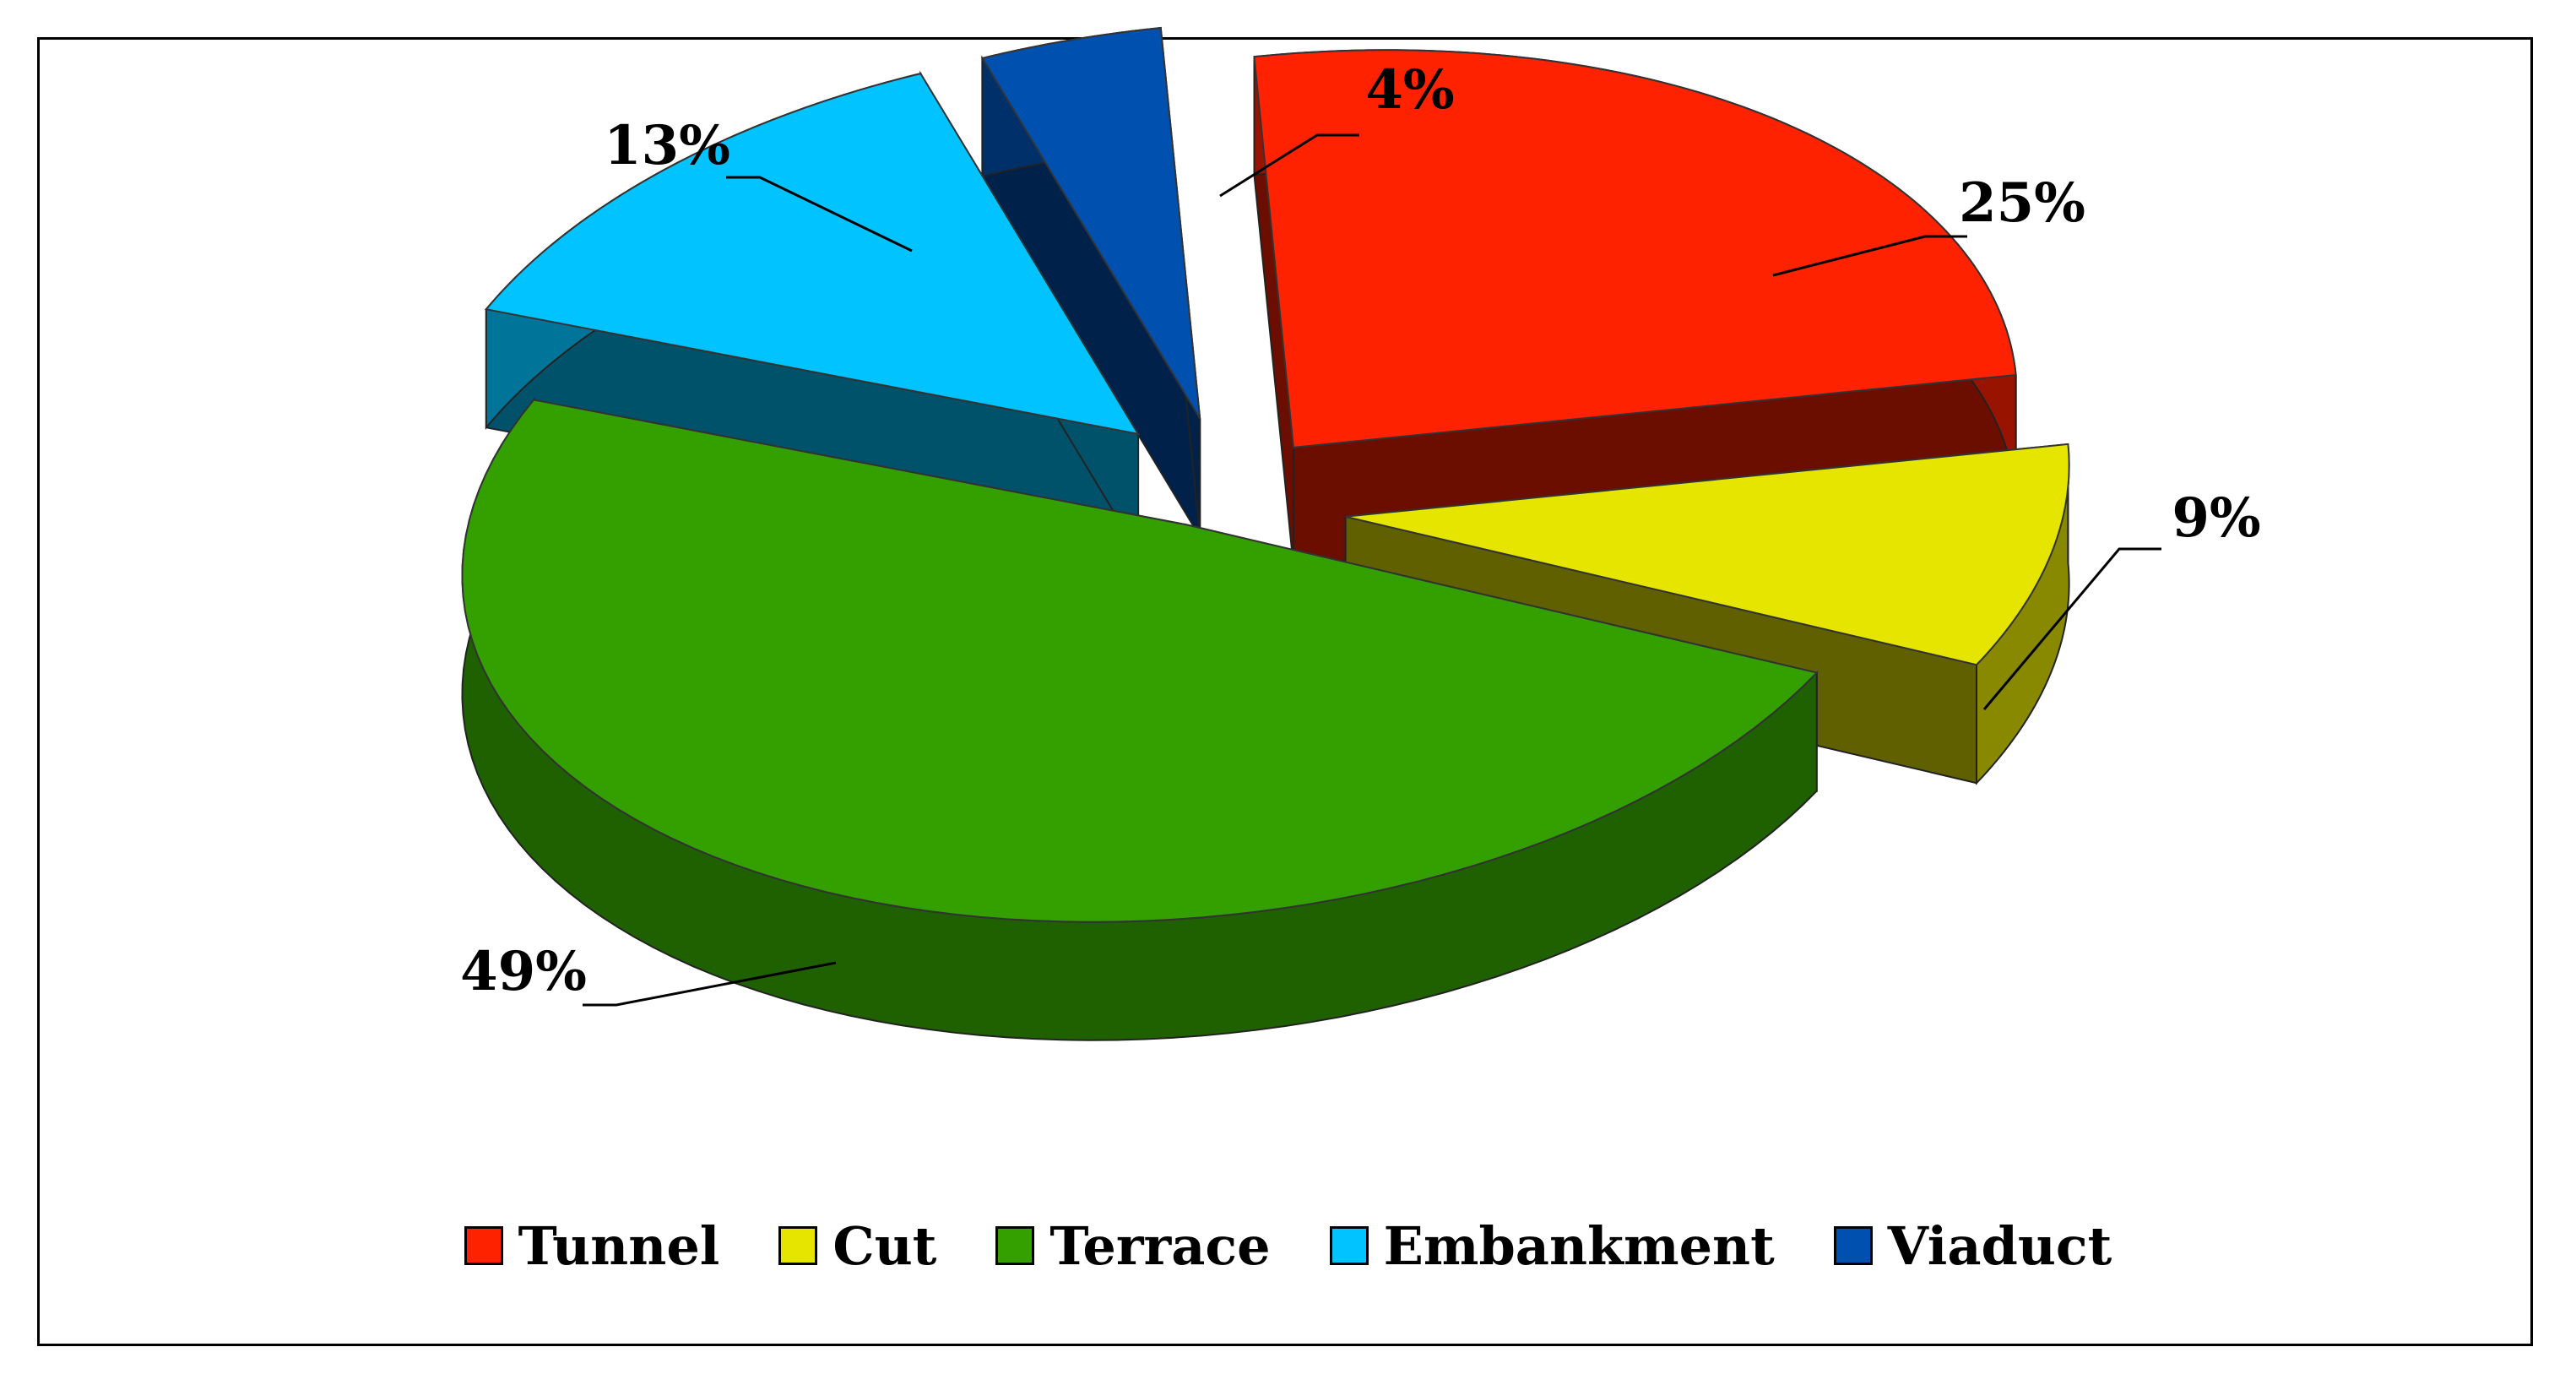 The height and width of the screenshot is (1385, 2576). Describe the element at coordinates (798, 1245) in the screenshot. I see `legend-swatch-cut` at that location.